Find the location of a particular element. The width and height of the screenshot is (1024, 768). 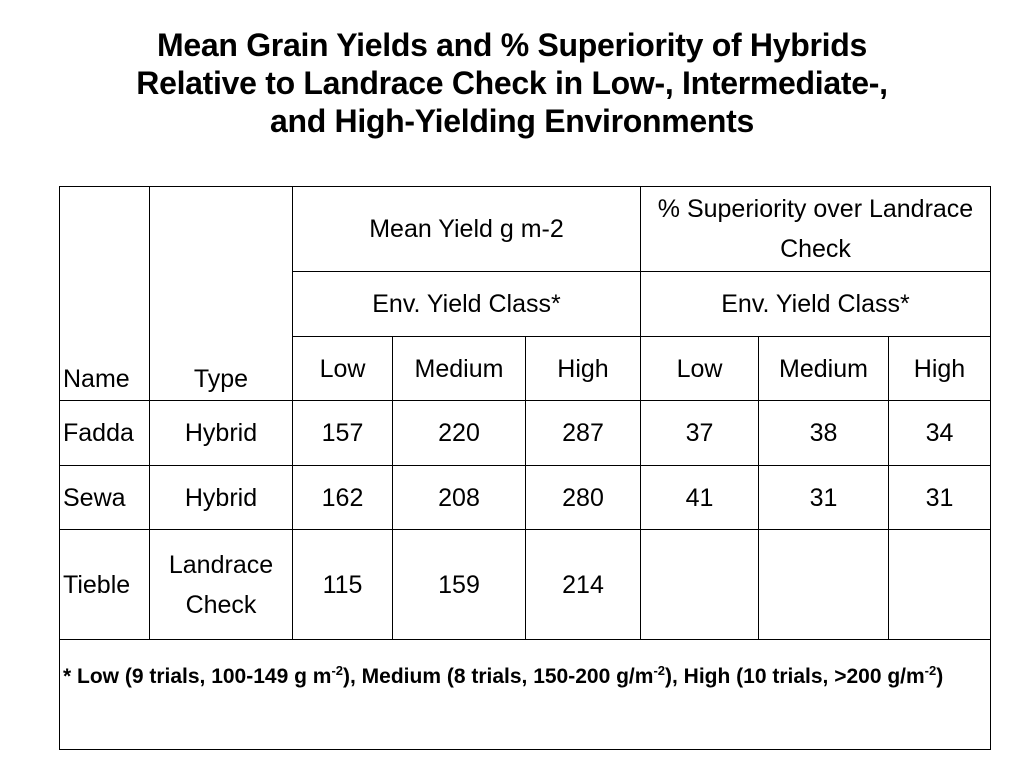

footnote-part-2: ), Medium (8 trials, 150-200 g/m is located at coordinates (498, 676).